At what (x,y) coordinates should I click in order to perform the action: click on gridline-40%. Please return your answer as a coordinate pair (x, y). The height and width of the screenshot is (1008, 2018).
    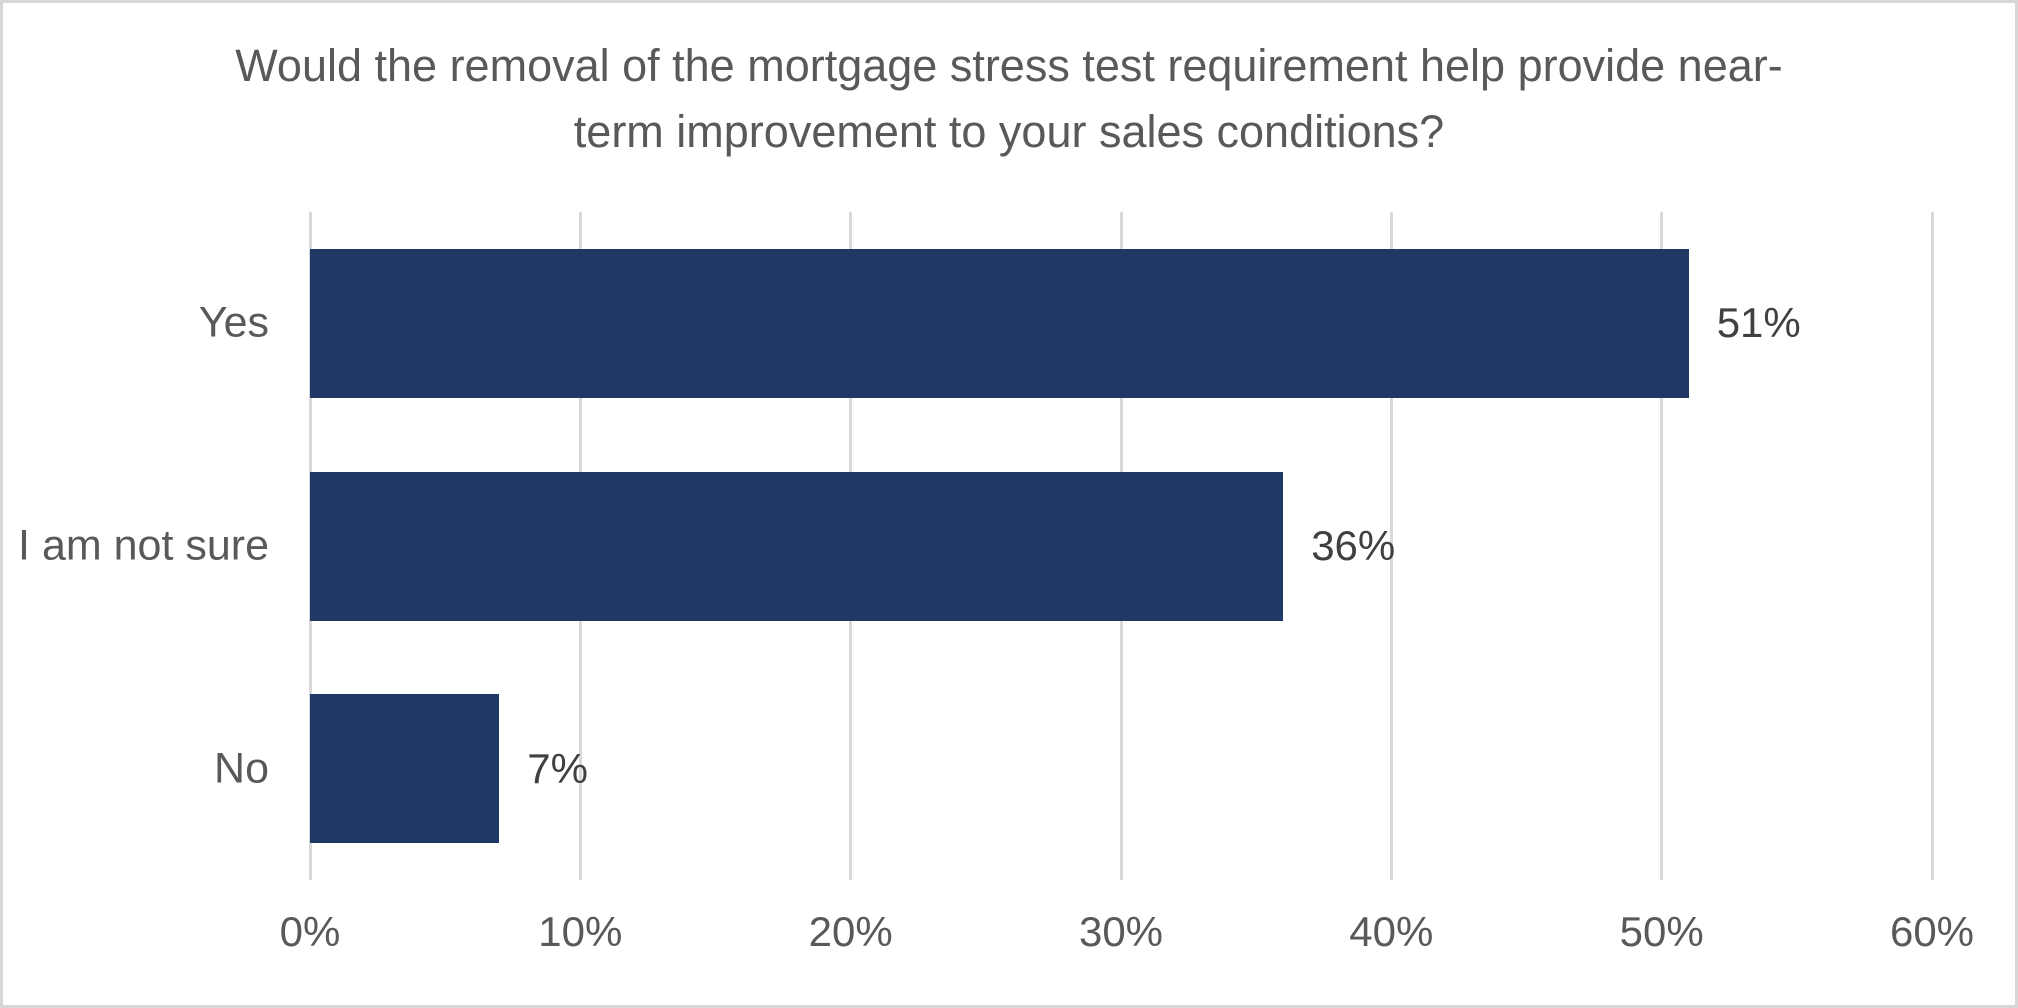
    Looking at the image, I should click on (1391, 546).